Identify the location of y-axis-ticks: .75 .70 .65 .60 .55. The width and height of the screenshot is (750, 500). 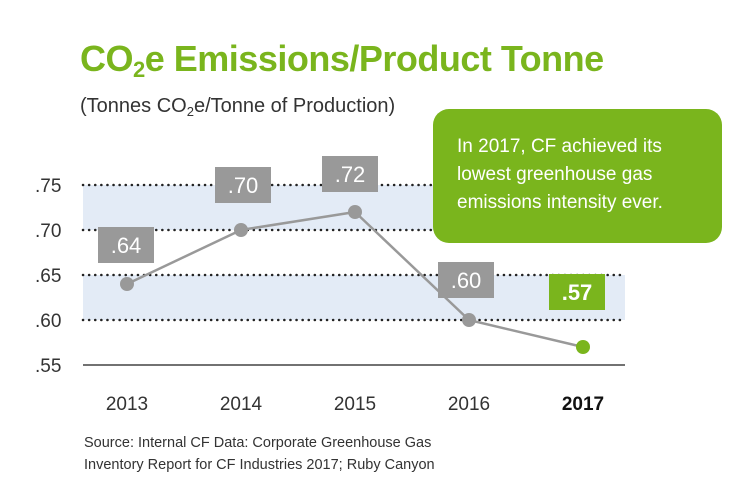
(48, 276).